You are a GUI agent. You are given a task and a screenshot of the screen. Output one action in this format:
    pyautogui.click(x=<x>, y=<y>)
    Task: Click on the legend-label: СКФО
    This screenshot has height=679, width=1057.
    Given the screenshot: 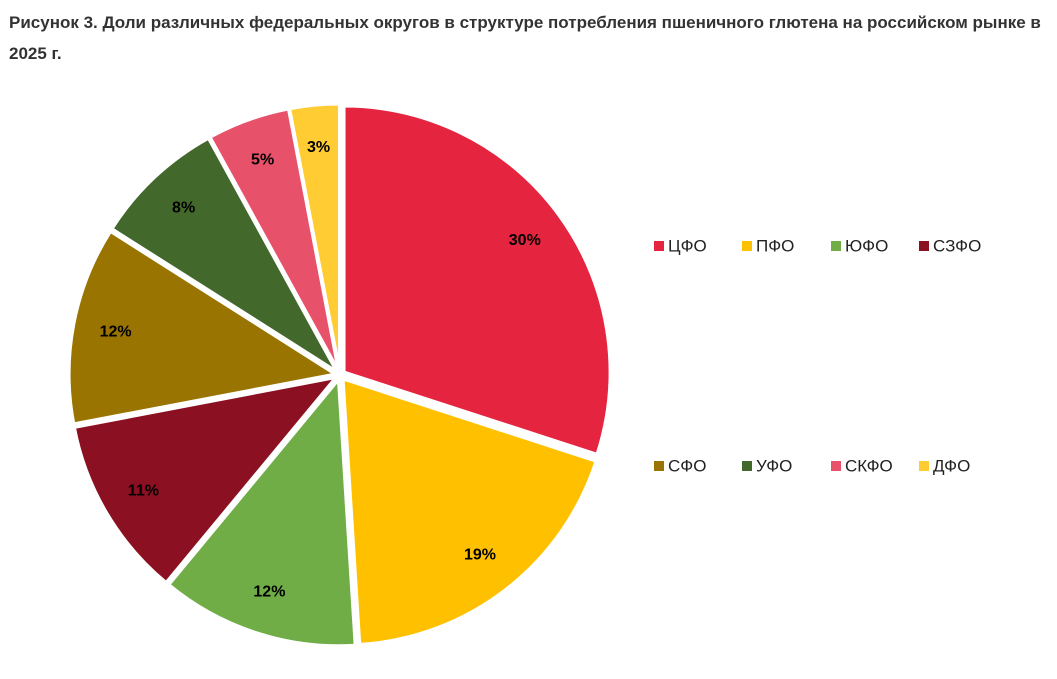 What is the action you would take?
    pyautogui.click(x=869, y=465)
    